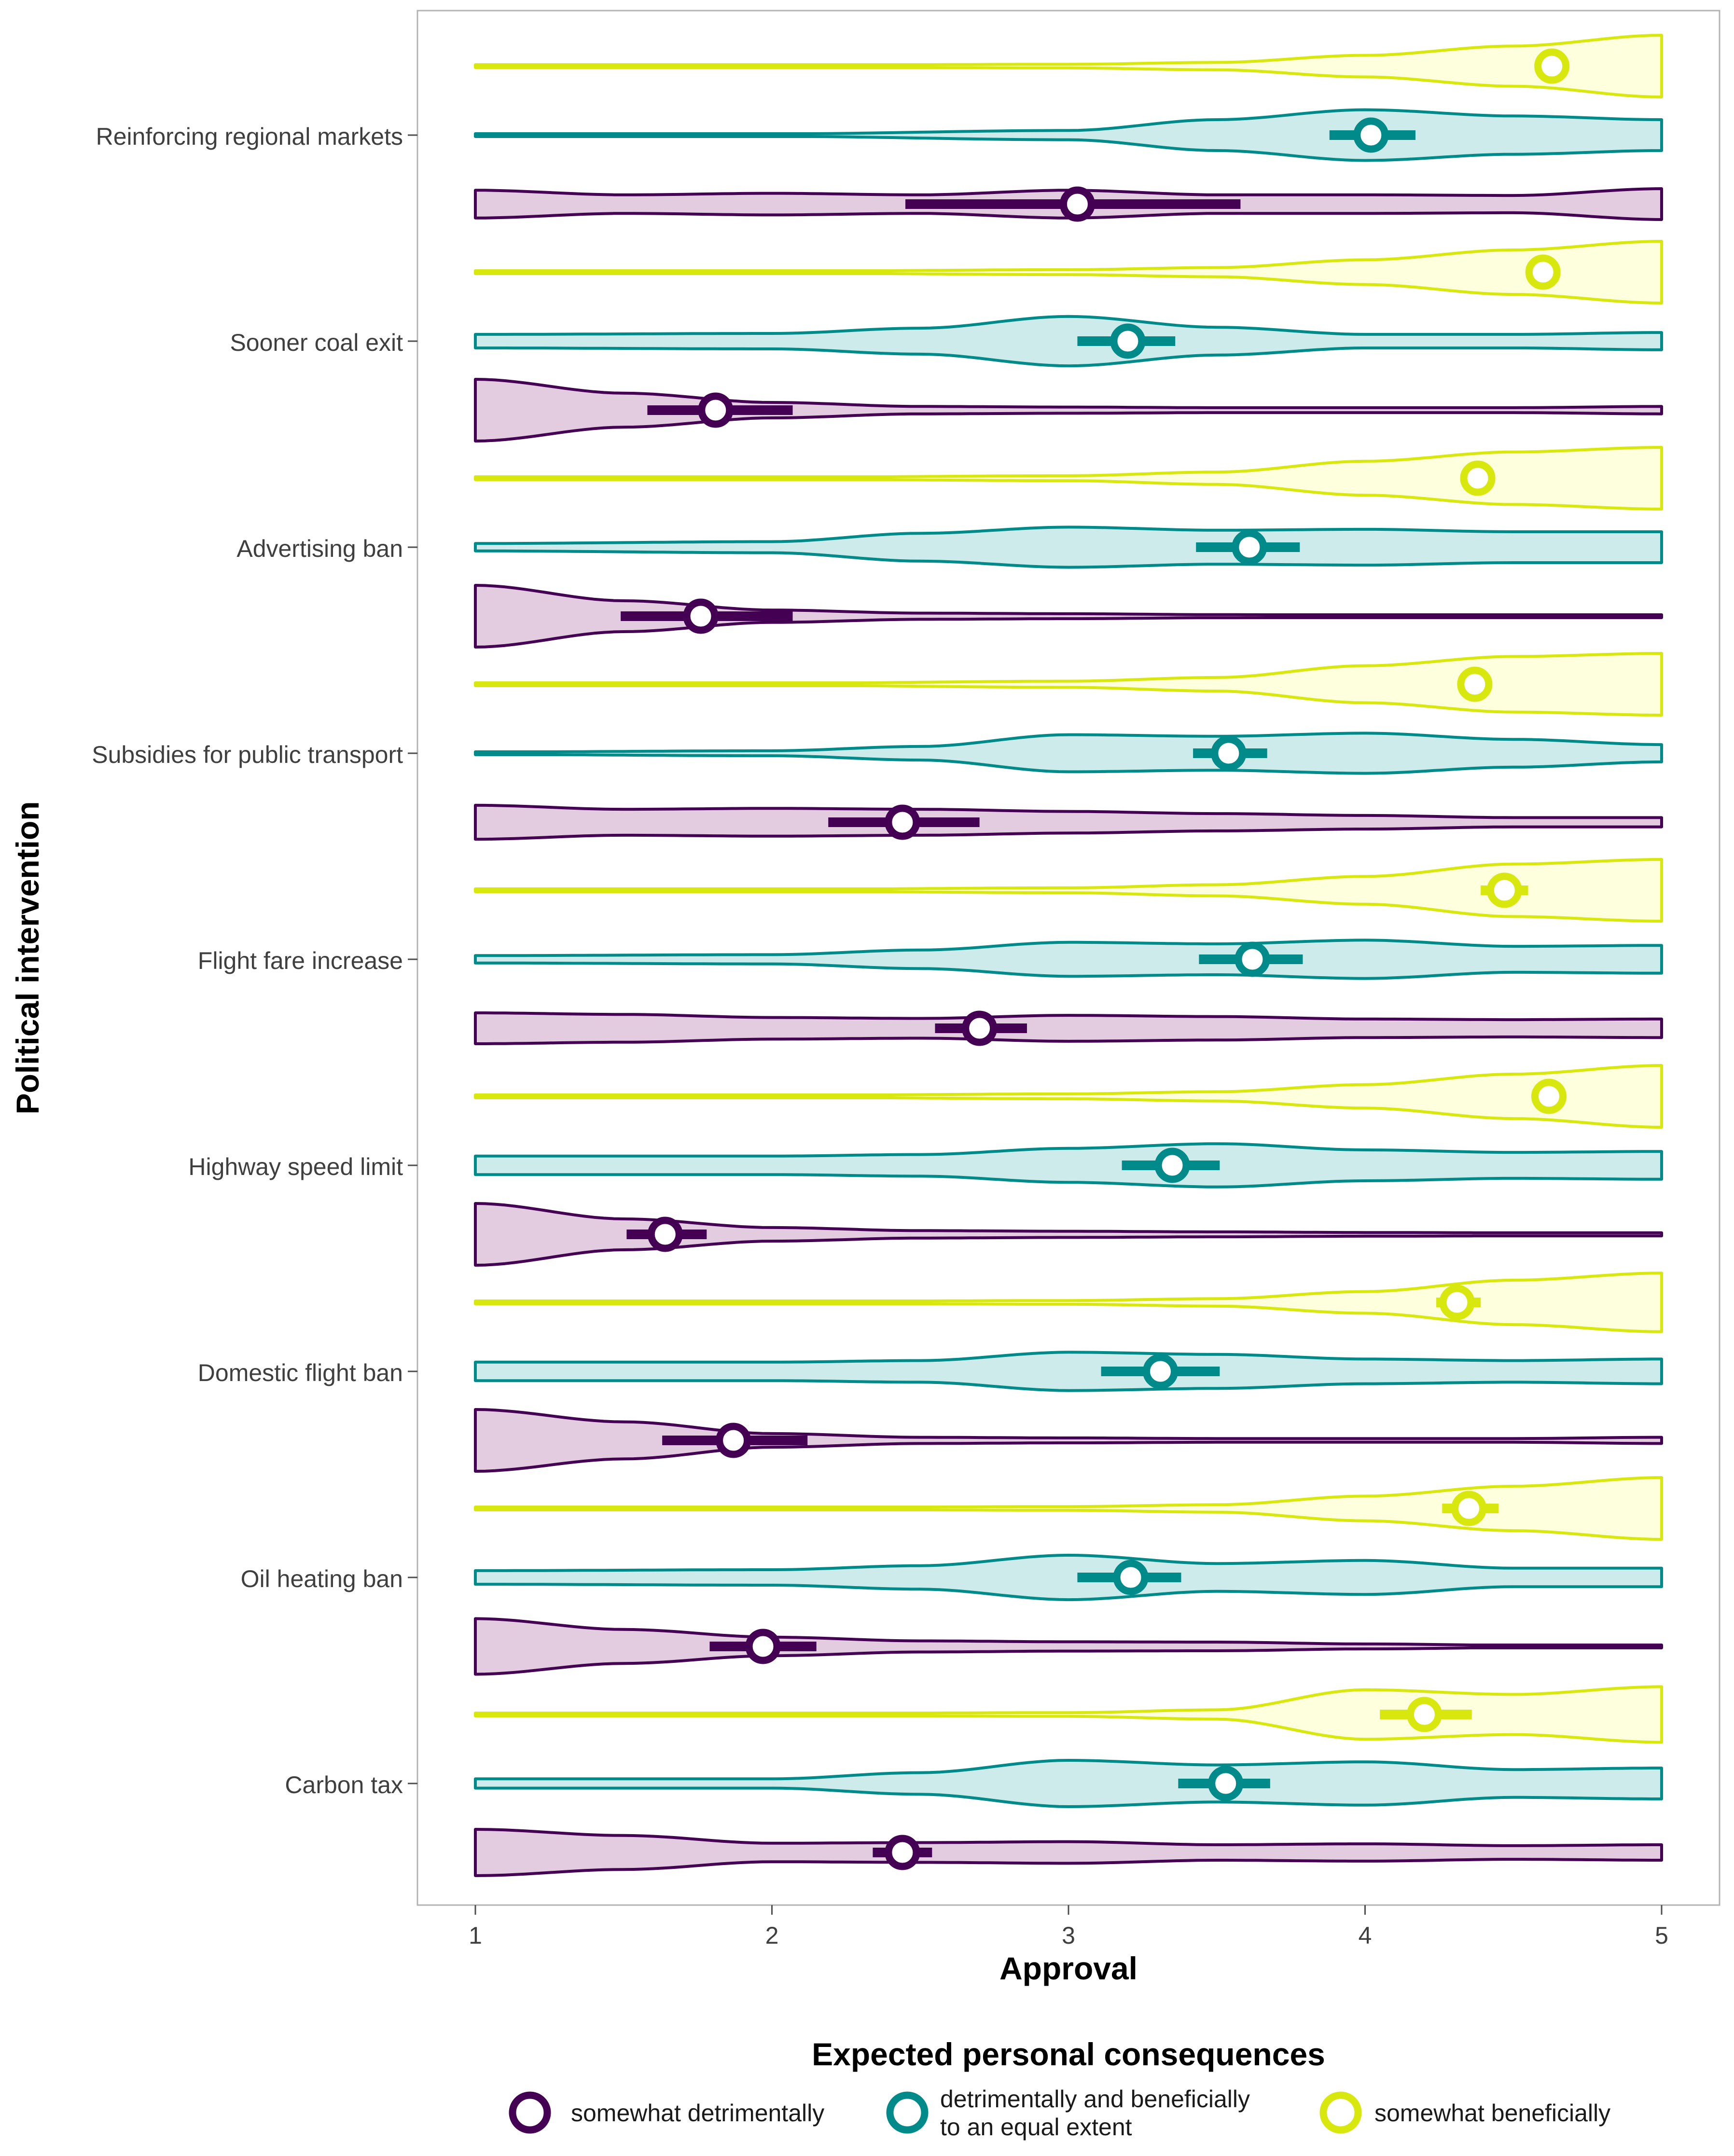 The width and height of the screenshot is (1734, 2156). I want to click on legend-entry: somewhat detrimentally, so click(666, 2112).